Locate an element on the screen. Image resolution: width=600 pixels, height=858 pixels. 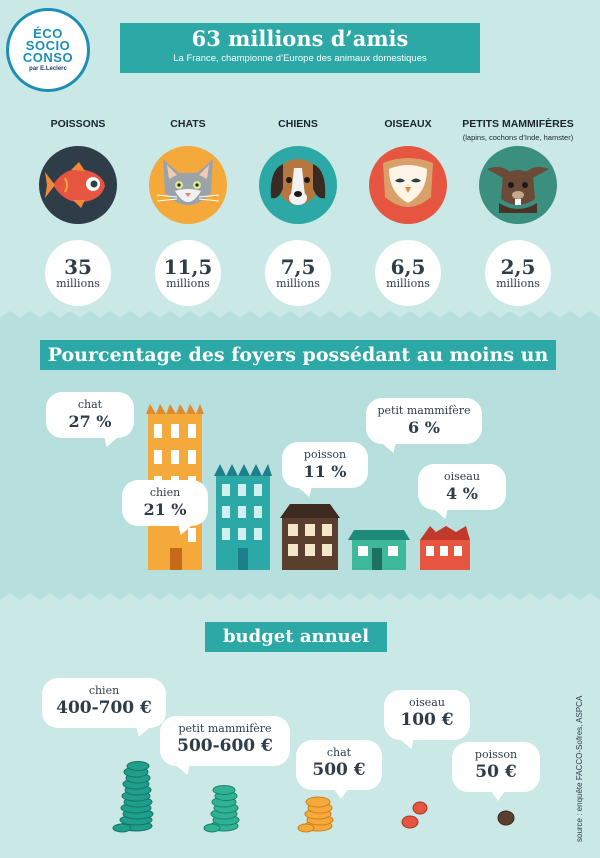
budget-bubble-cat: chat 500 € is located at coordinates (339, 769).